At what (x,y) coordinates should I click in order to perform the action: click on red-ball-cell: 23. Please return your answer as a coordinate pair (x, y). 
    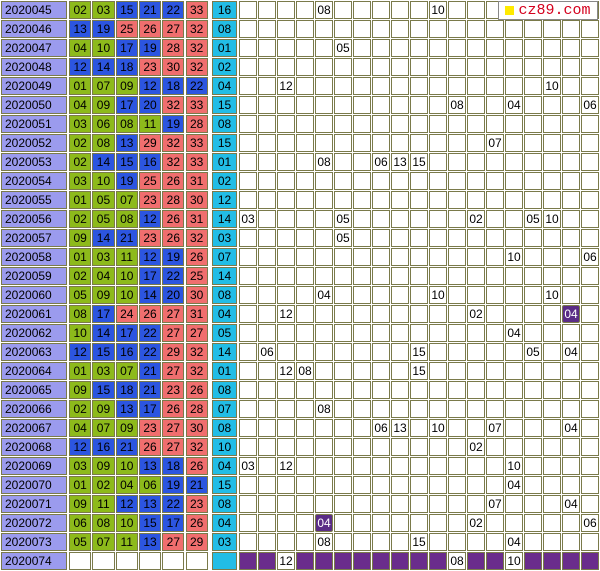
    Looking at the image, I should click on (150, 428).